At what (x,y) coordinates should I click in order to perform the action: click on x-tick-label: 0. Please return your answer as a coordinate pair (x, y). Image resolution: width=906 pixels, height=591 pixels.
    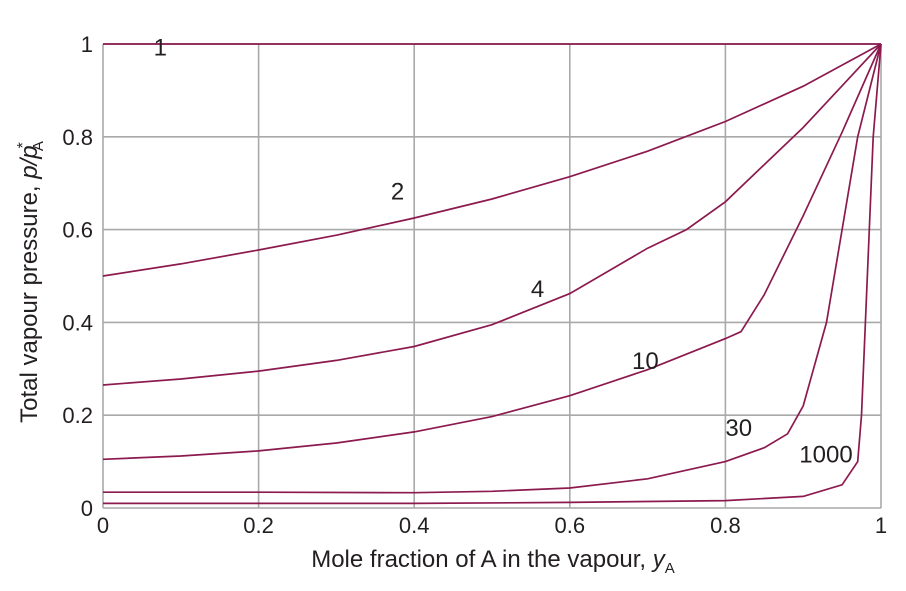
    Looking at the image, I should click on (103, 525).